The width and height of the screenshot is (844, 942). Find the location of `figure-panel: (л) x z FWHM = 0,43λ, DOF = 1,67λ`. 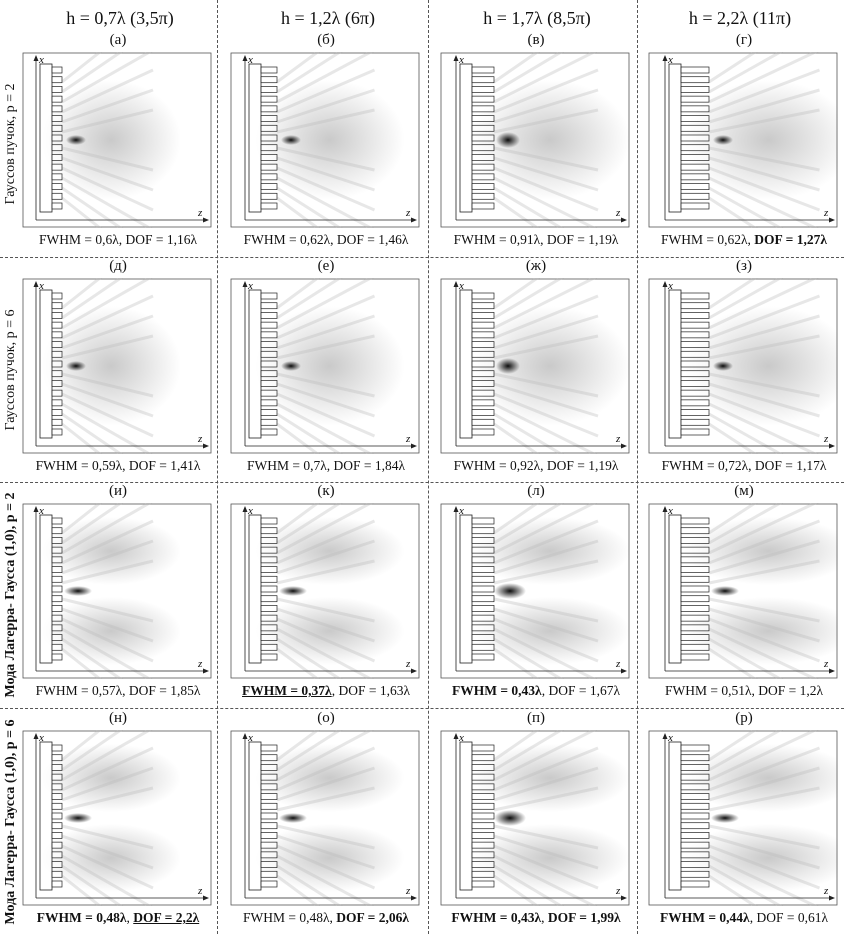

figure-panel: (л) x z FWHM = 0,43λ, DOF = 1,67λ is located at coordinates (536, 599).